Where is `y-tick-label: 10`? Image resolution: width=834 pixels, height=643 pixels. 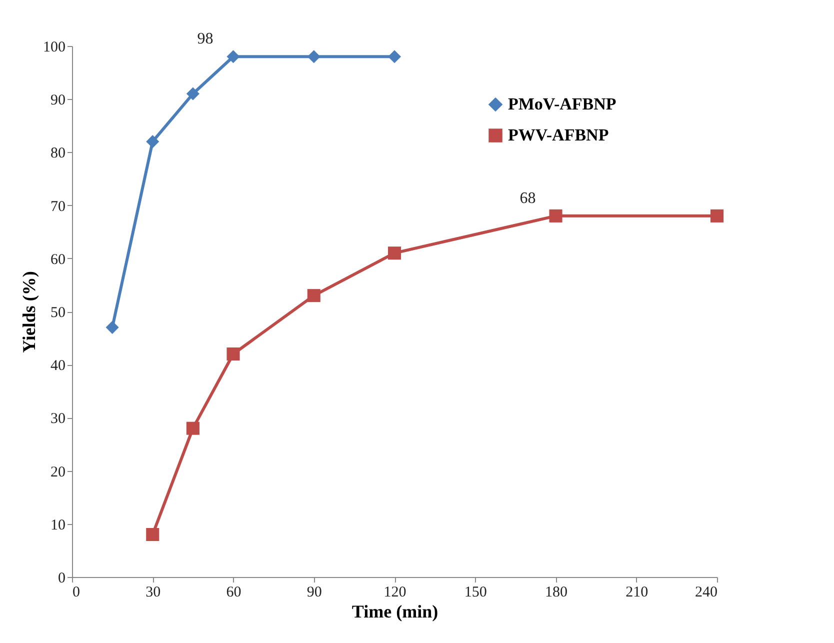
y-tick-label: 10 is located at coordinates (58, 525).